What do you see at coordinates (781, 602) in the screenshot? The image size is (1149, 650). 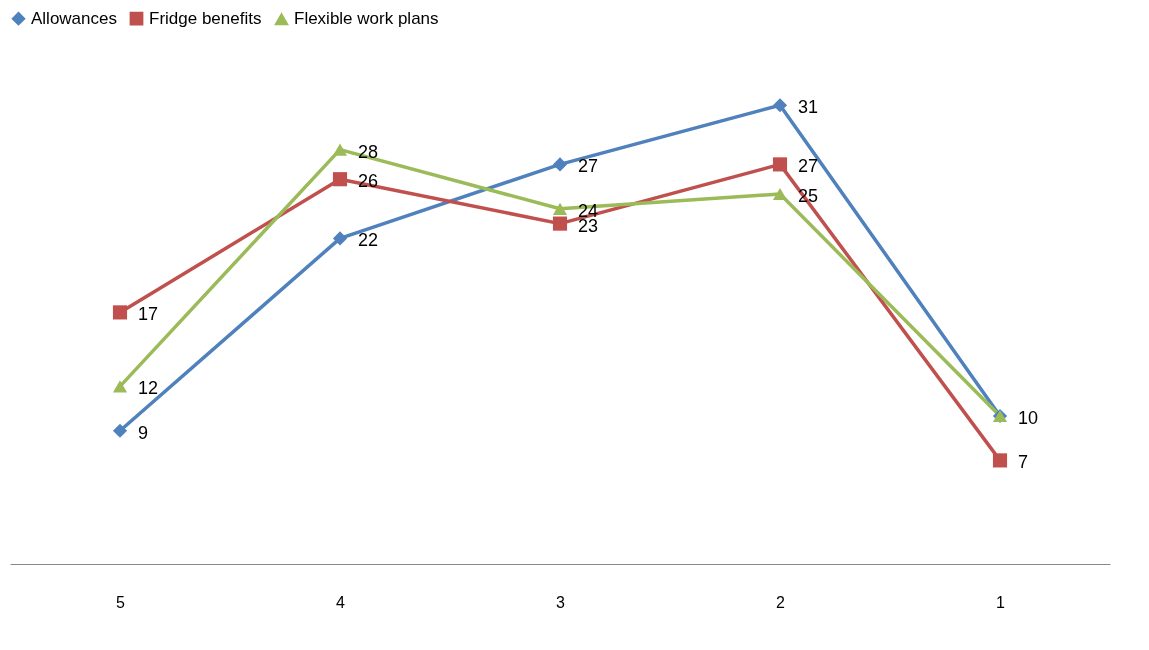 I see `x-tick-label: 2` at bounding box center [781, 602].